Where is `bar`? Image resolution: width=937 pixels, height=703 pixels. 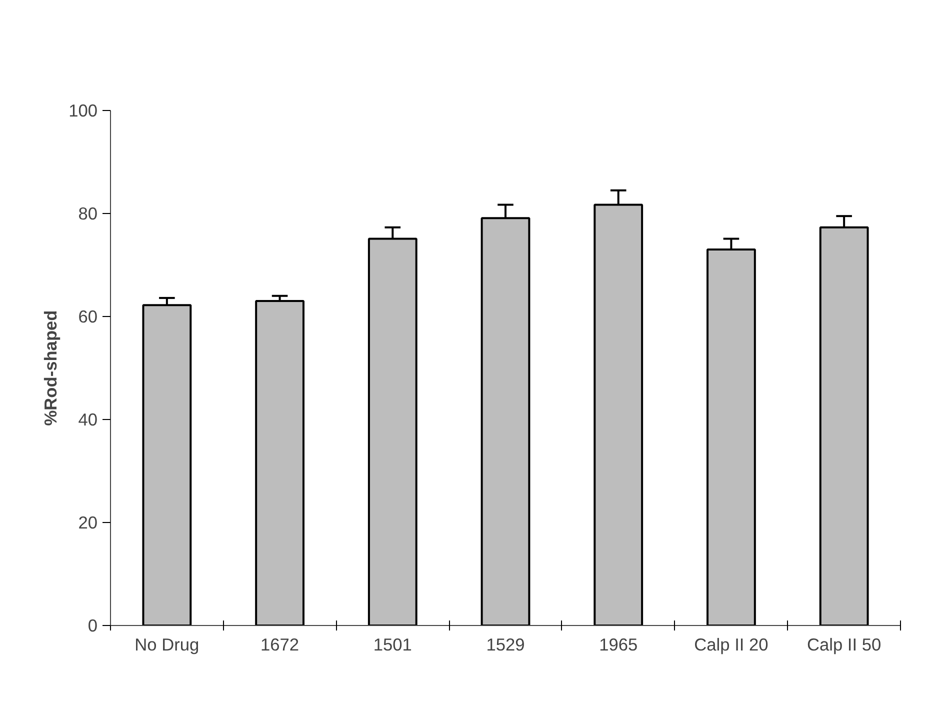 bar is located at coordinates (279, 463).